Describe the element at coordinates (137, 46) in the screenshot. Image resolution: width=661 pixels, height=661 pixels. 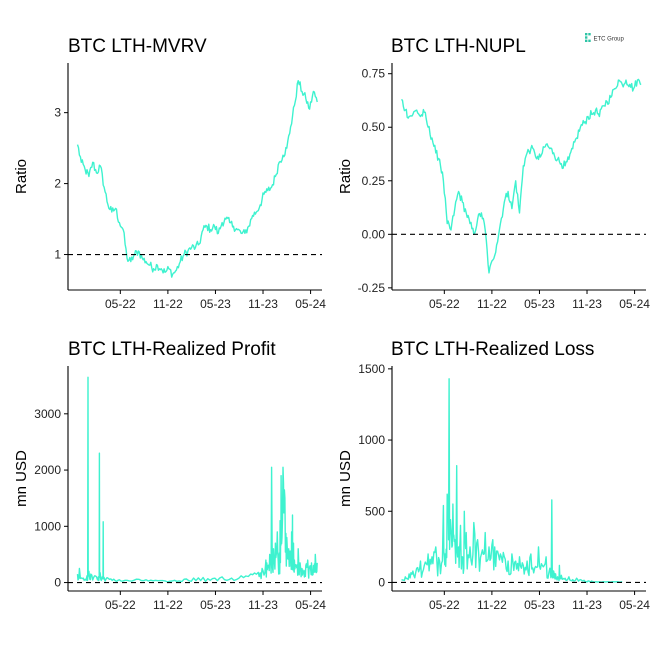
I see `chart-title: BTC LTH-MVRV` at that location.